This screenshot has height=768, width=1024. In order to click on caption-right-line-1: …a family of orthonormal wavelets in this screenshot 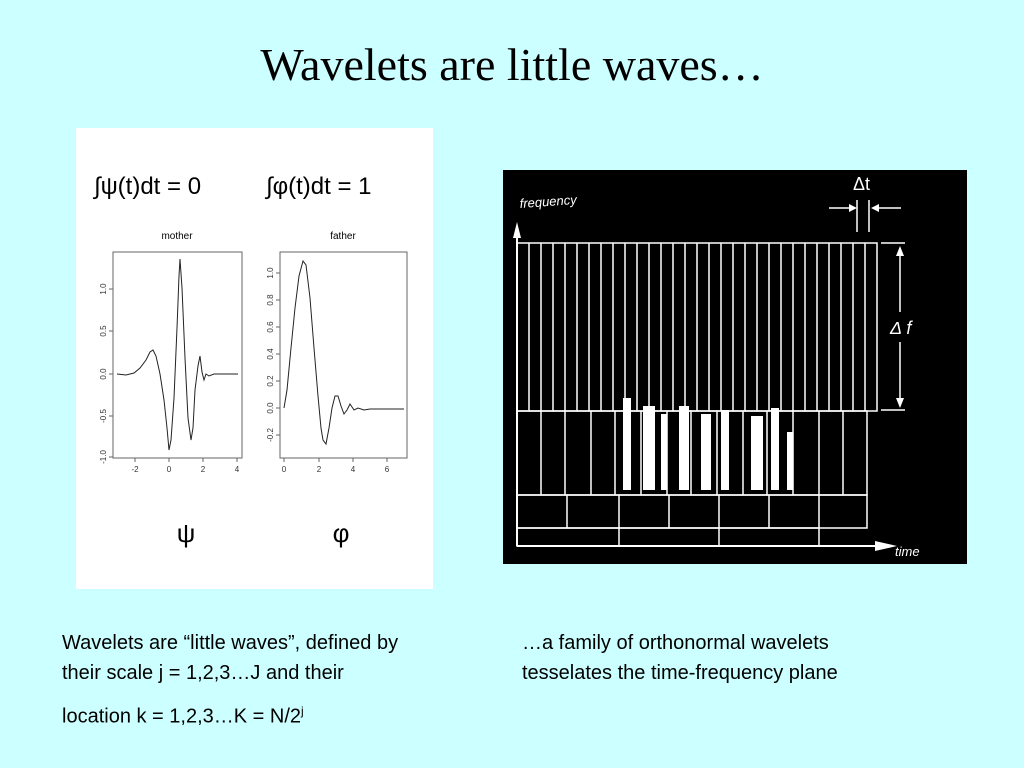, I will do `click(675, 643)`.